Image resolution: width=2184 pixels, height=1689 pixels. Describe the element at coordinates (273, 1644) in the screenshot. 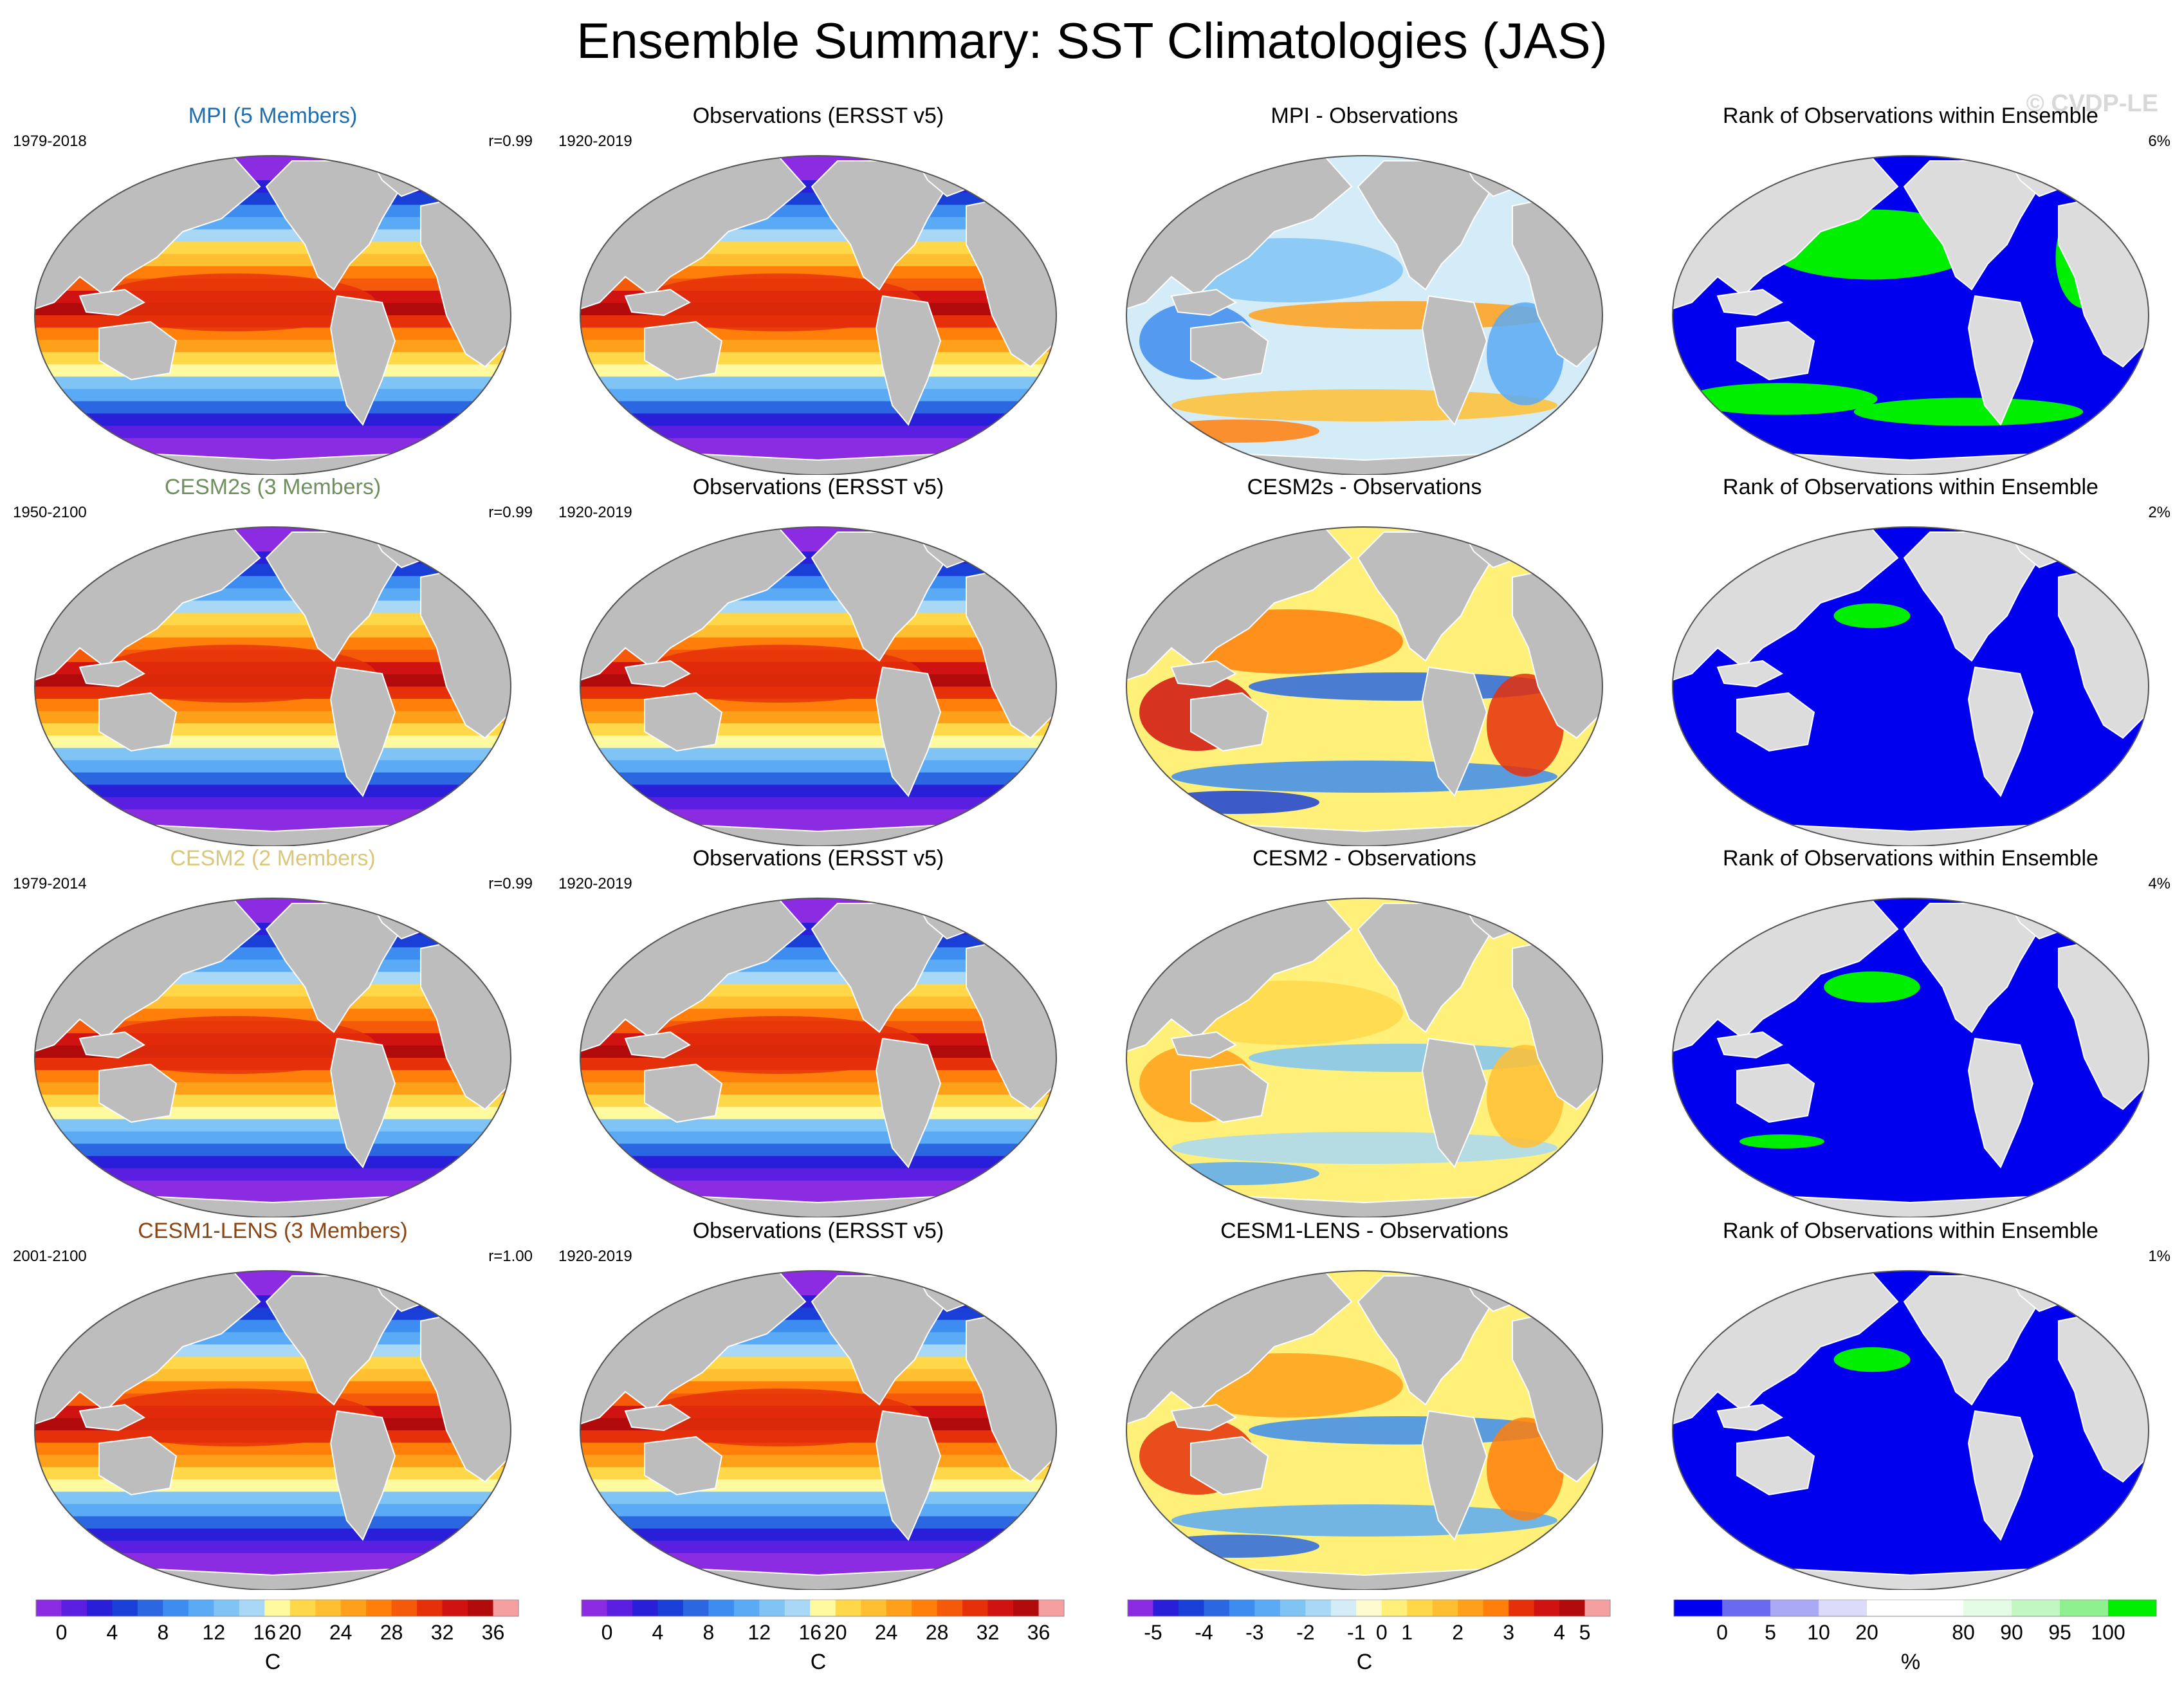

I see `colorbar: 0 4 8 12 16 20 24 28 32 36 C` at that location.